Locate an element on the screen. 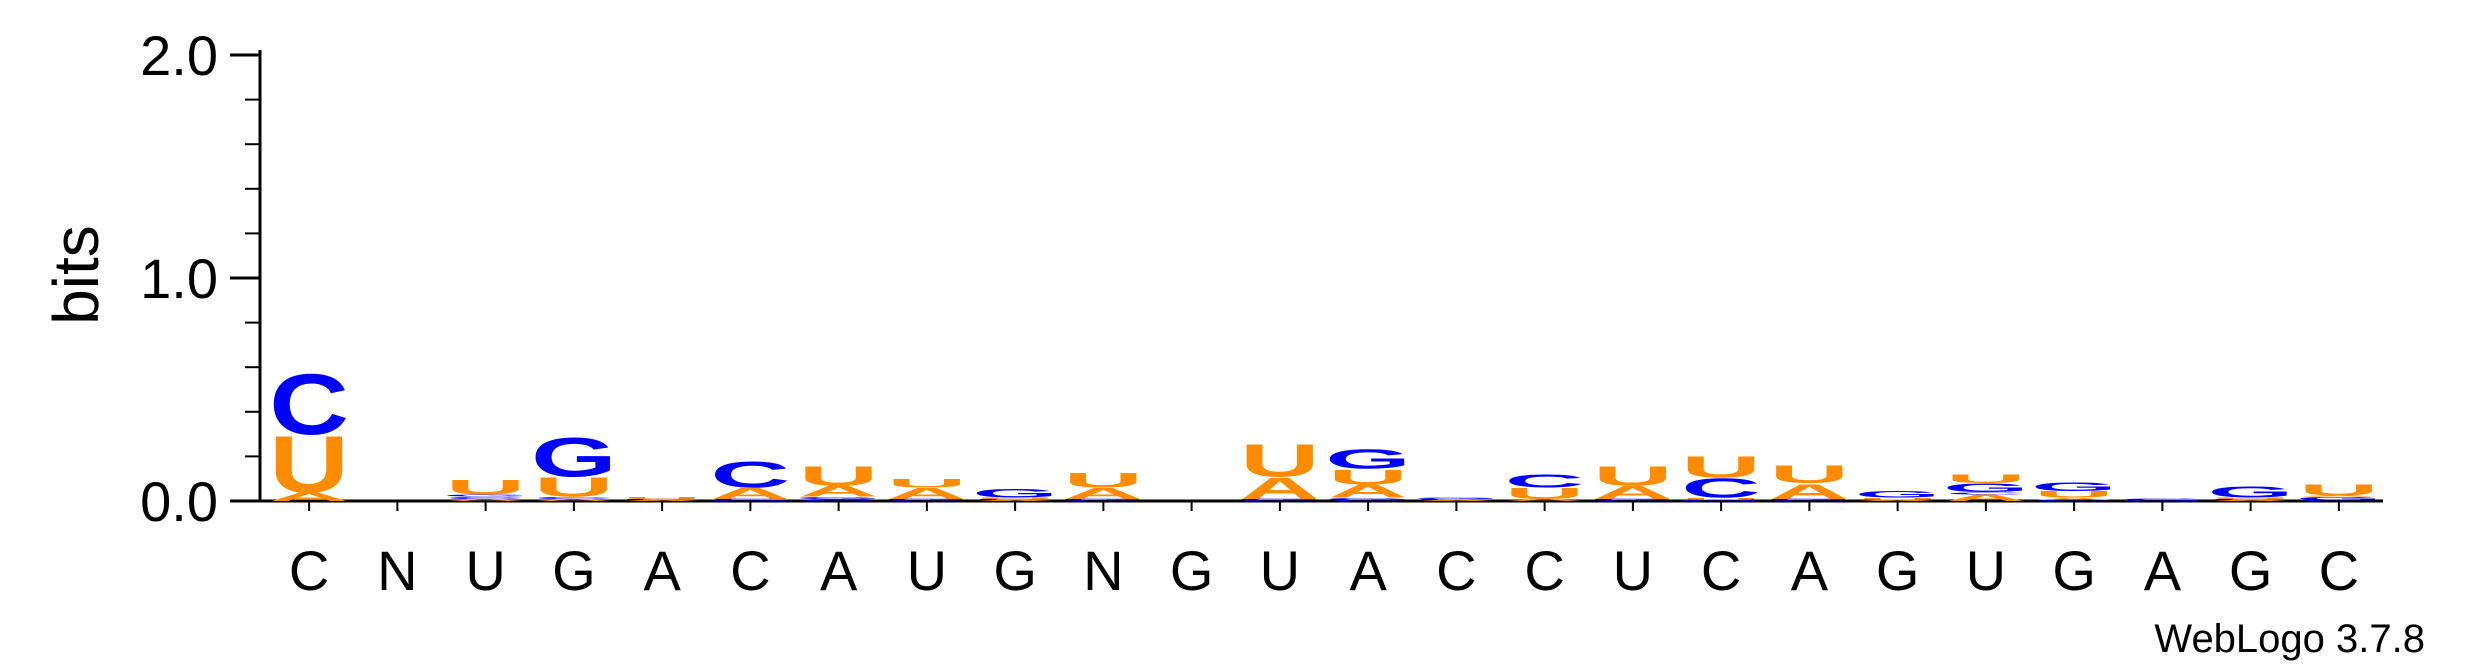 The width and height of the screenshot is (2475, 667). y-ticks: 0.0 1.0 2.0 is located at coordinates (200, 278).